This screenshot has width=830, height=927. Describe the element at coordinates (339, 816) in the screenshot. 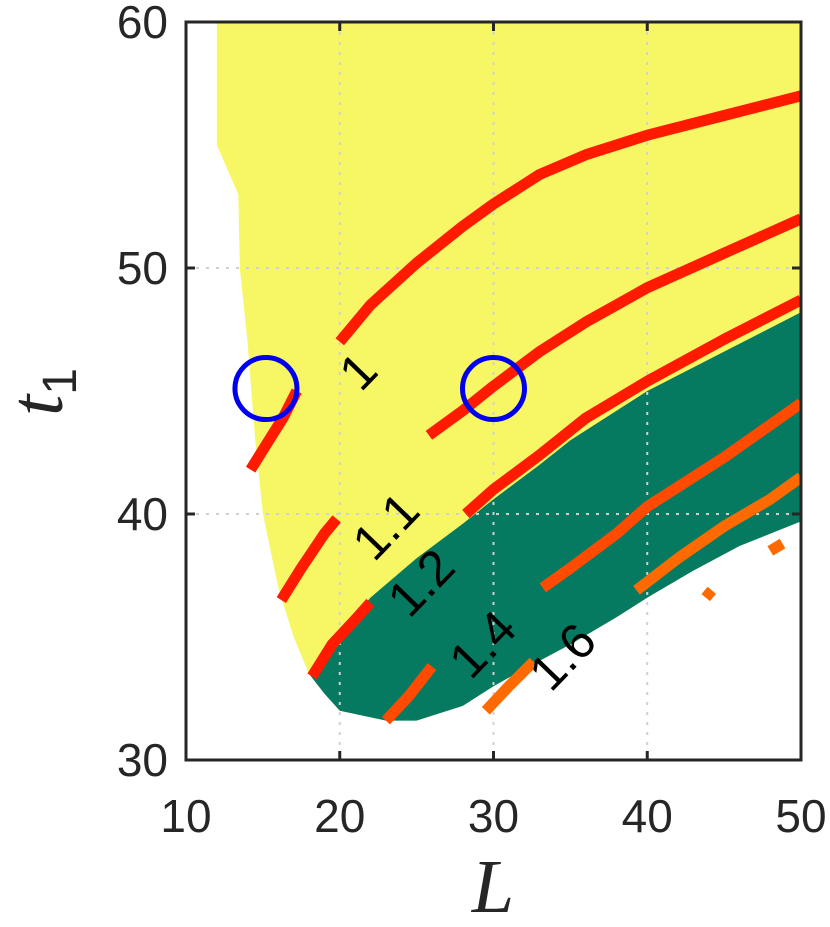

I see `x-tick-label: 20` at that location.